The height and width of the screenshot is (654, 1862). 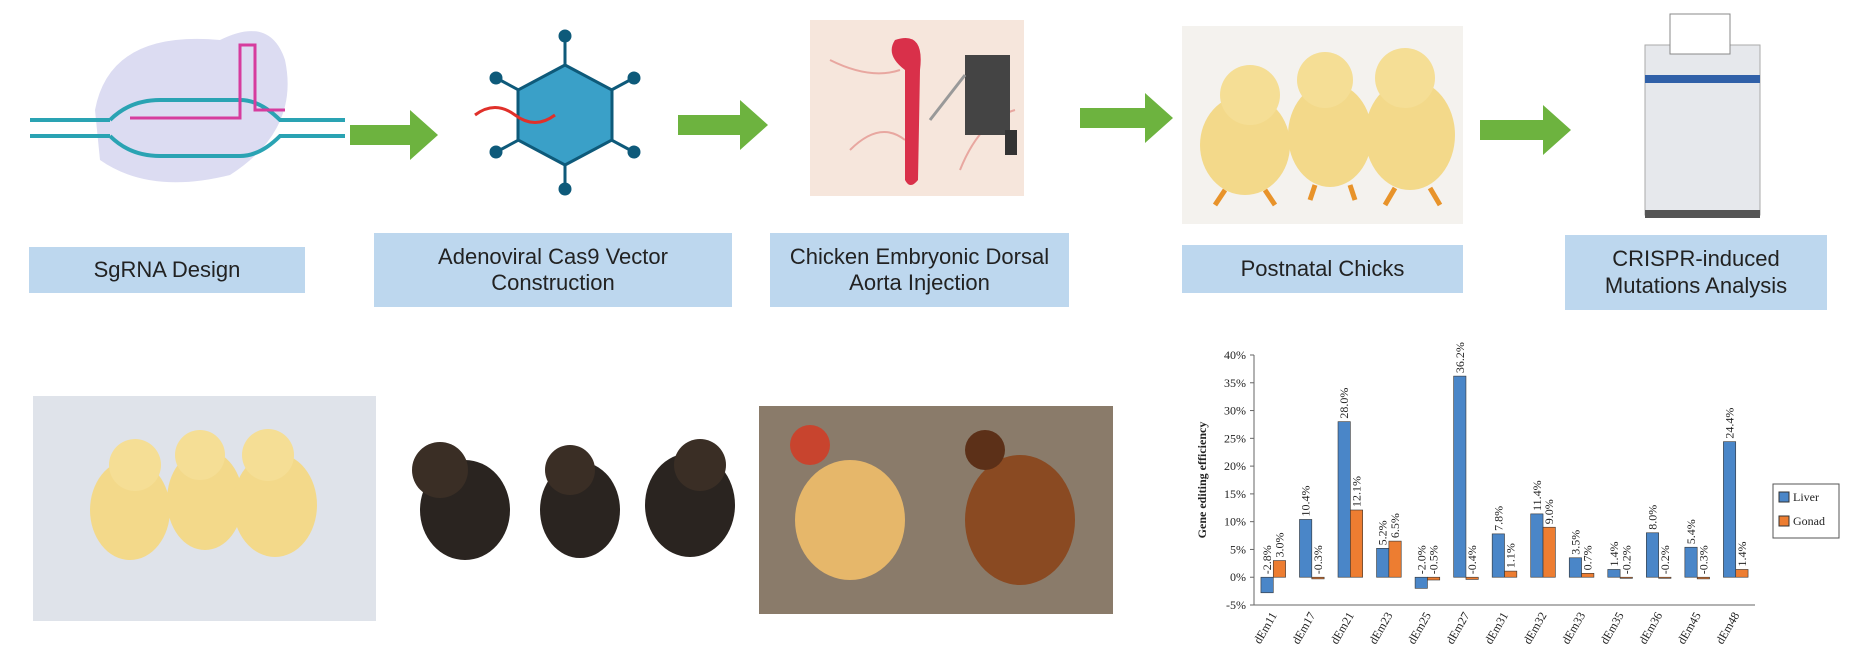 What do you see at coordinates (1238, 577) in the screenshot?
I see `y-tick-label: 0%` at bounding box center [1238, 577].